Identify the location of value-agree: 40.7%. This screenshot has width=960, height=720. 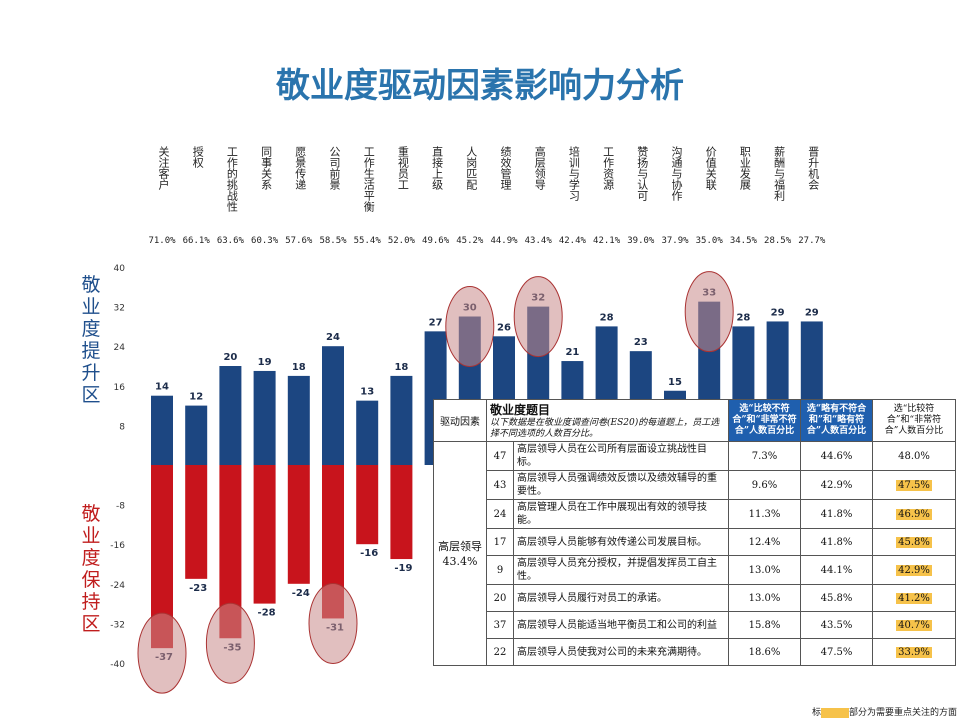
(914, 625).